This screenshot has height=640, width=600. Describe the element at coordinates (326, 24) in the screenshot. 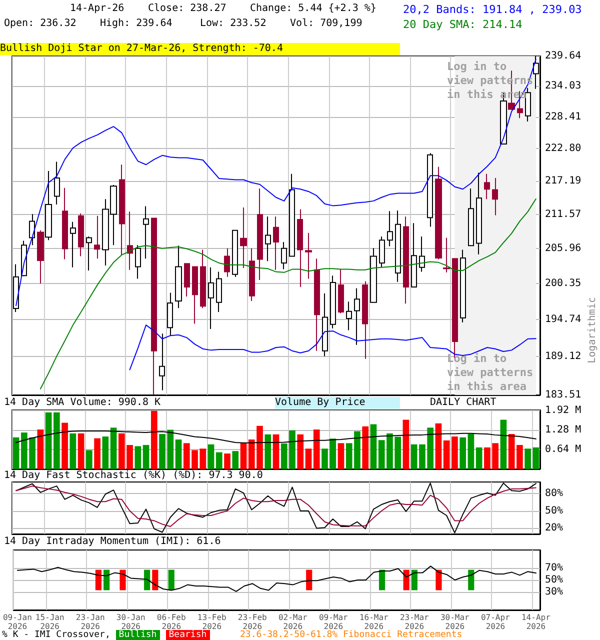

I see `text: Vol: 709,199` at that location.